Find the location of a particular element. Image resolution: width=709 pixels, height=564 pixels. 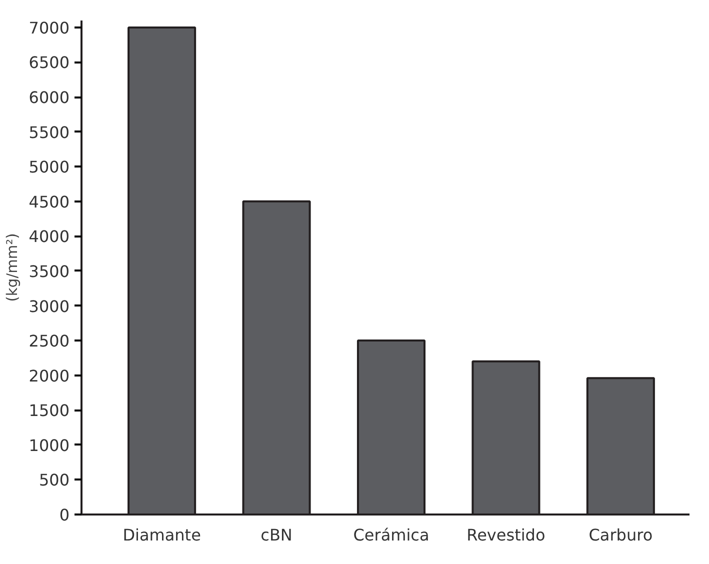

y-tick-label: 2500 is located at coordinates (49, 341).